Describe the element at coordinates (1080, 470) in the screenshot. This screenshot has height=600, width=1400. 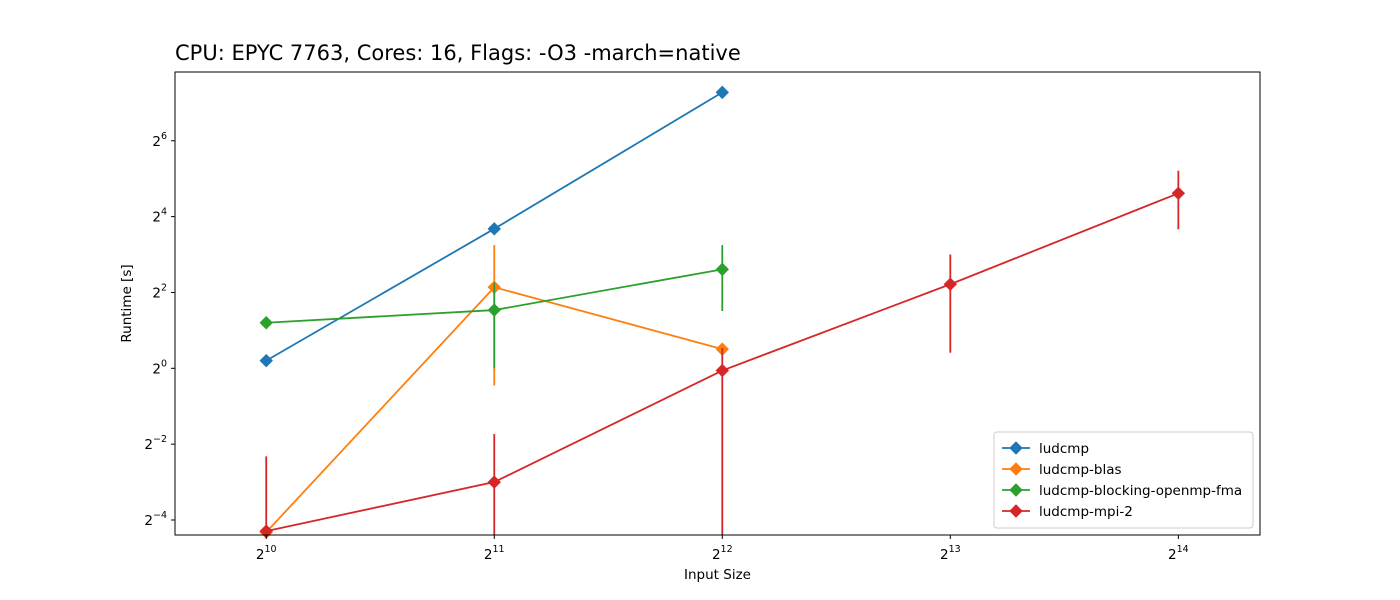
I see `legend-label: ludcmp-blas` at that location.